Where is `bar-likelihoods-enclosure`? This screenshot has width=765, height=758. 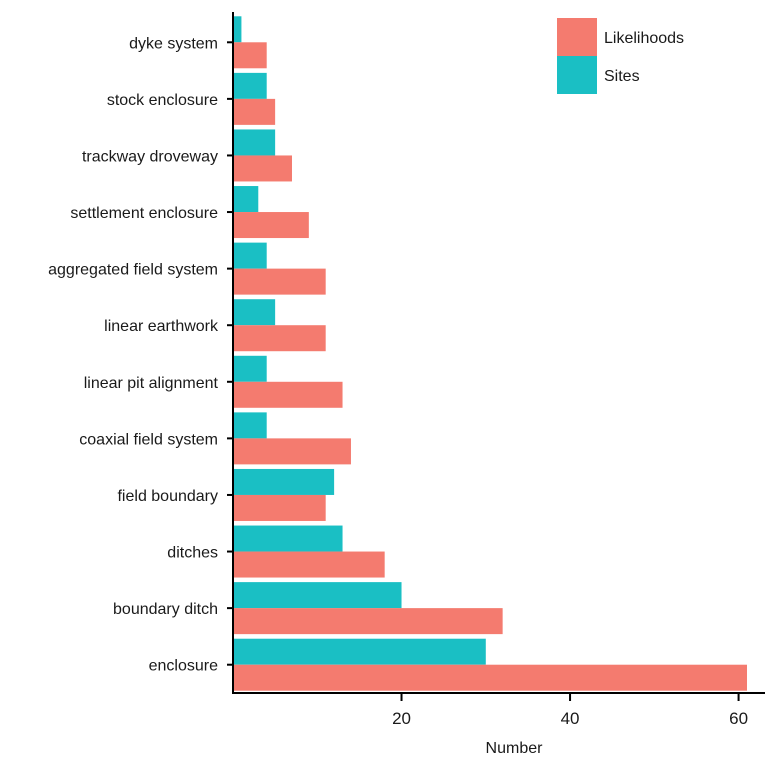 bar-likelihoods-enclosure is located at coordinates (490, 677).